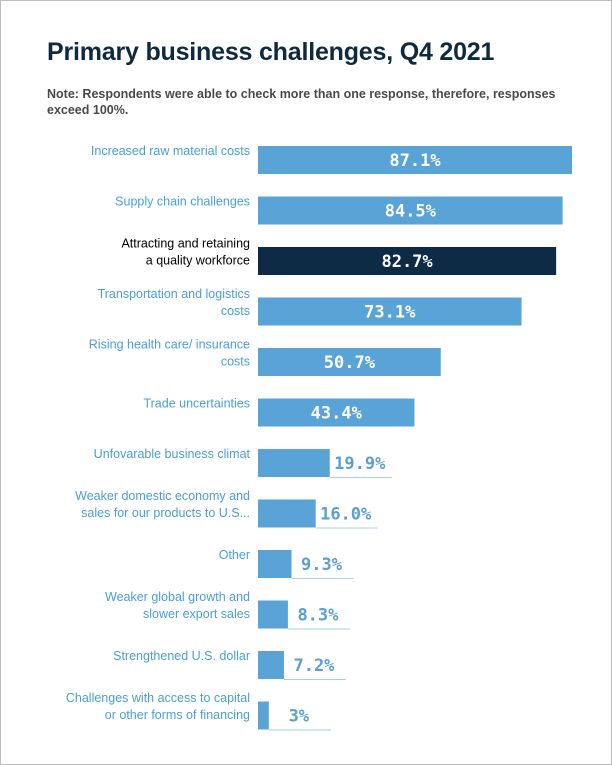  What do you see at coordinates (170, 151) in the screenshot?
I see `category-label: Increased raw material costs` at bounding box center [170, 151].